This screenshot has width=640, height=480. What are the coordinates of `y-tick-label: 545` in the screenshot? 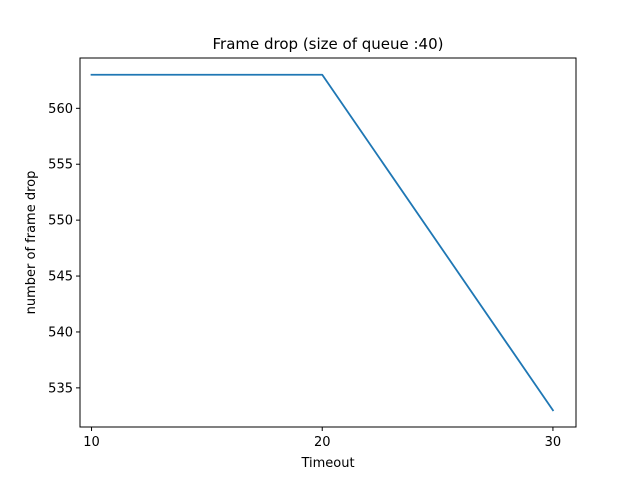 It's located at (60, 277).